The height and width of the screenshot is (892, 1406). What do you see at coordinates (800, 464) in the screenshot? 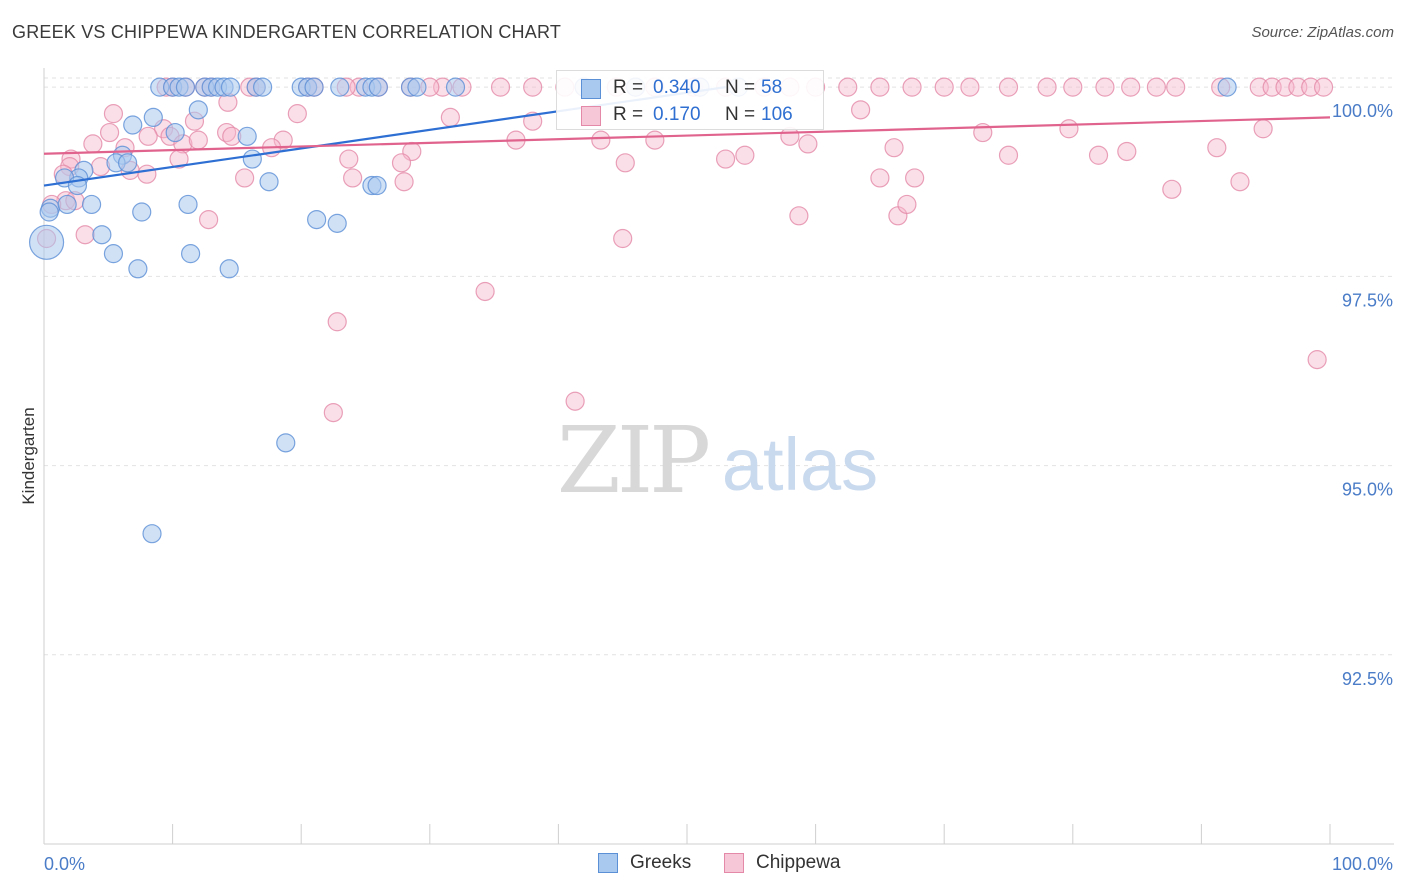
I see `watermark-atlas: atlas` at bounding box center [800, 464].